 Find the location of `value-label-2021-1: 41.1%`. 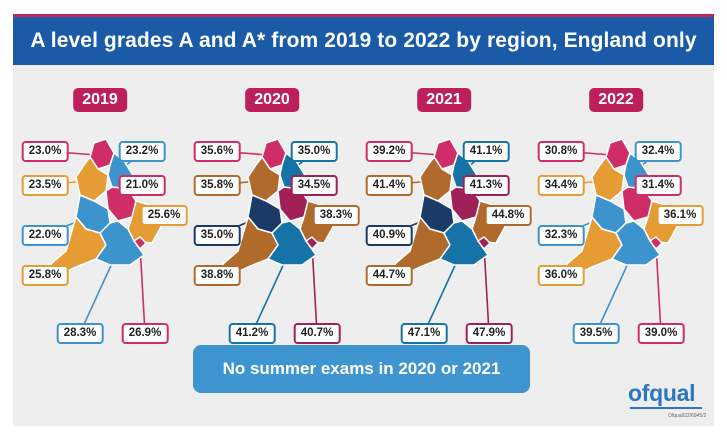

value-label-2021-1: 41.1% is located at coordinates (486, 151).